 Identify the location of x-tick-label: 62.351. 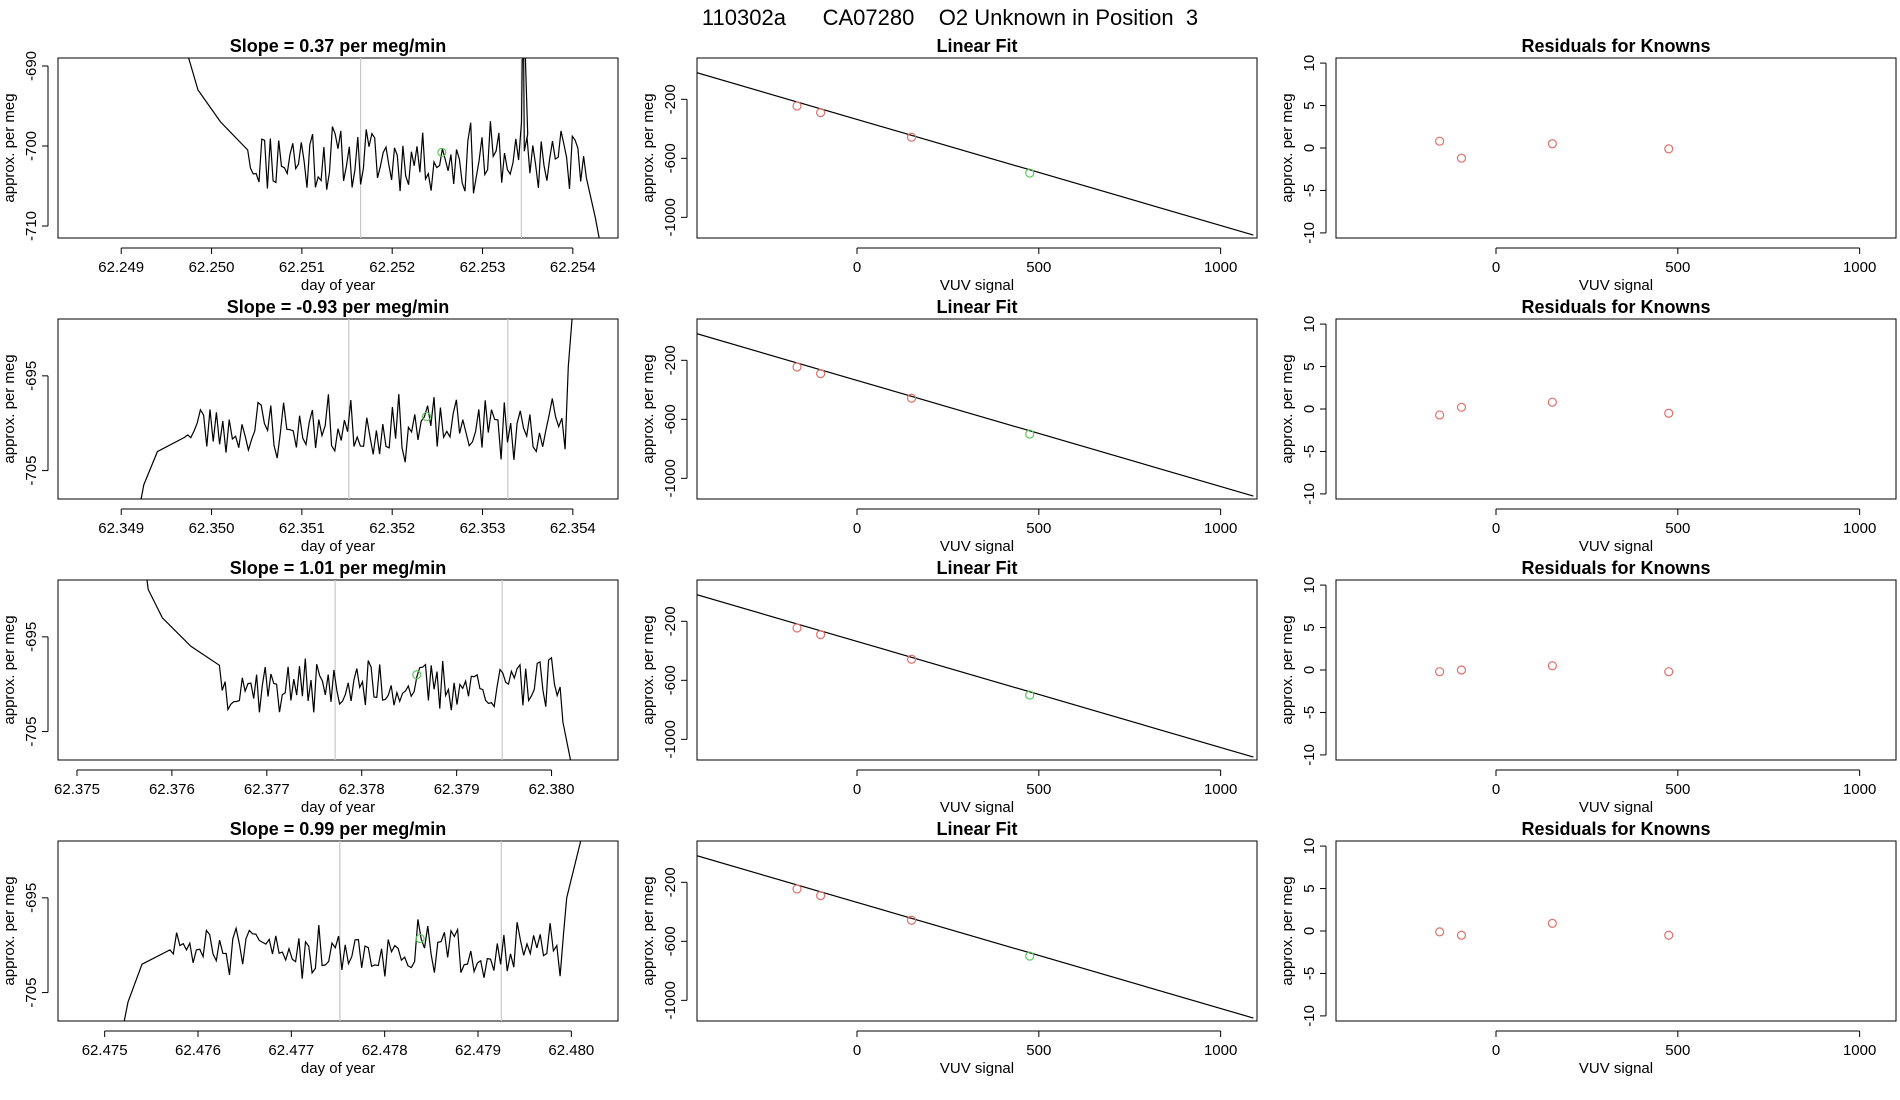
(302, 528).